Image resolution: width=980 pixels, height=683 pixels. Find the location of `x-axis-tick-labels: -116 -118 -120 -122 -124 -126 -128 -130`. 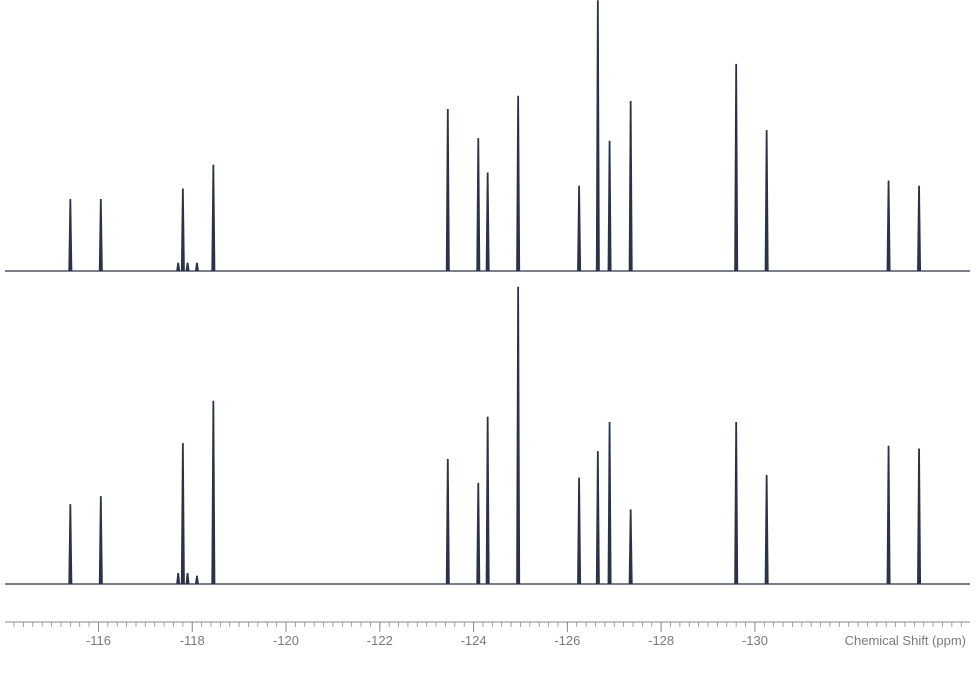

x-axis-tick-labels: -116 -118 -120 -122 -124 -126 -128 -130 is located at coordinates (427, 640).